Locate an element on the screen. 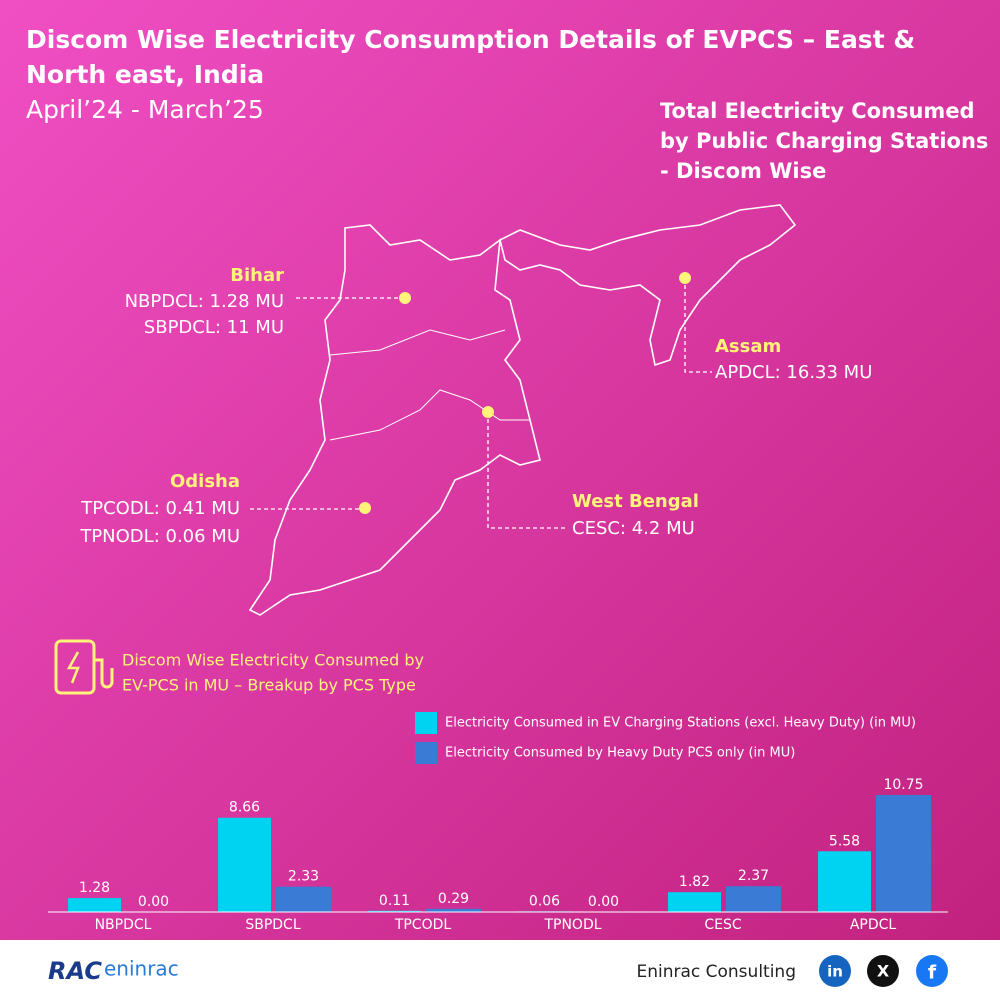  period: April’24 - March’25 is located at coordinates (145, 109).